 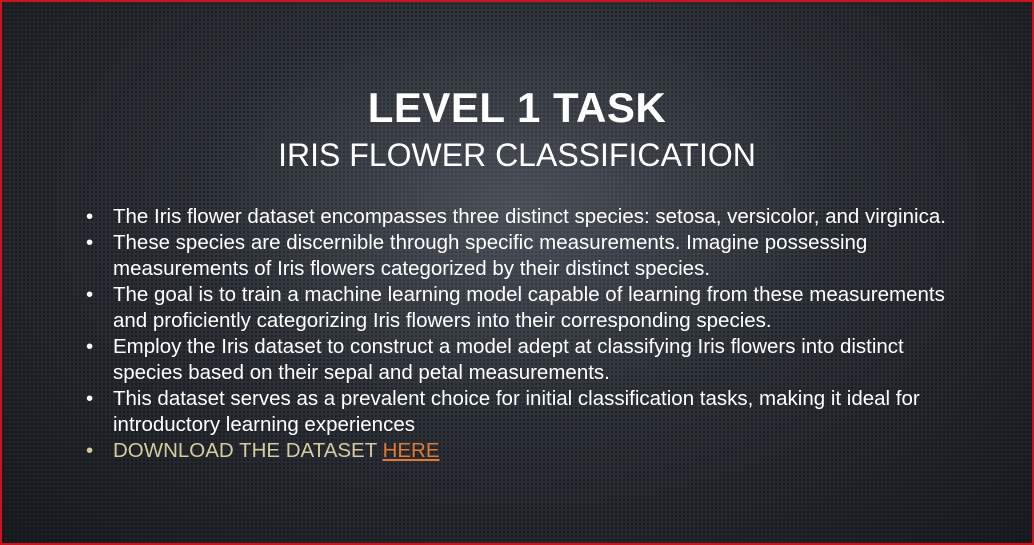 What do you see at coordinates (517, 155) in the screenshot?
I see `slide-subtitle: IRIS FLOWER CLASSIFICATION` at bounding box center [517, 155].